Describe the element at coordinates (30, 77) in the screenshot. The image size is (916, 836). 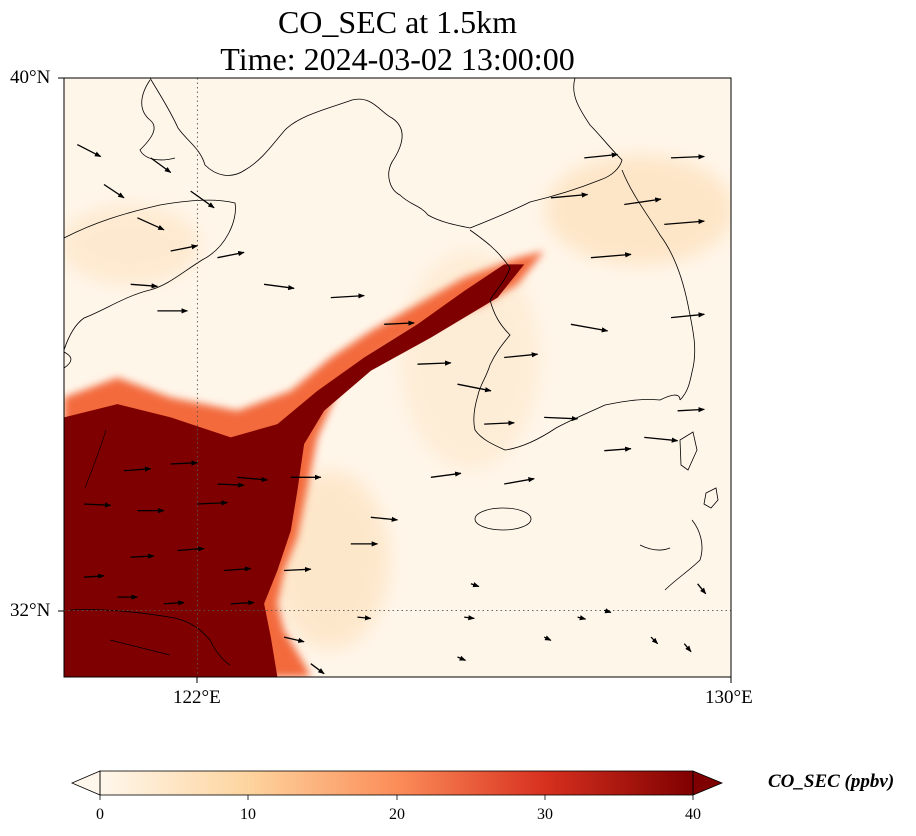
I see `lat-label-40N: 40°N` at that location.